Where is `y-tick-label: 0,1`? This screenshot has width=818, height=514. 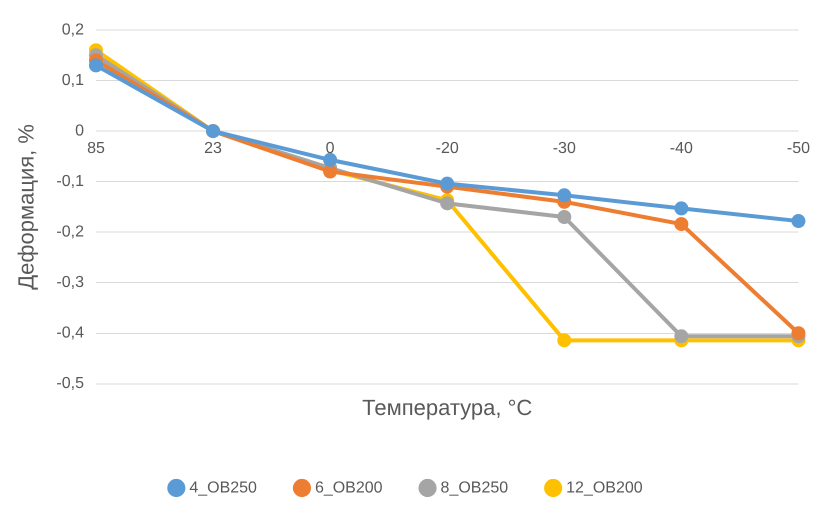 y-tick-label: 0,1 is located at coordinates (73, 80).